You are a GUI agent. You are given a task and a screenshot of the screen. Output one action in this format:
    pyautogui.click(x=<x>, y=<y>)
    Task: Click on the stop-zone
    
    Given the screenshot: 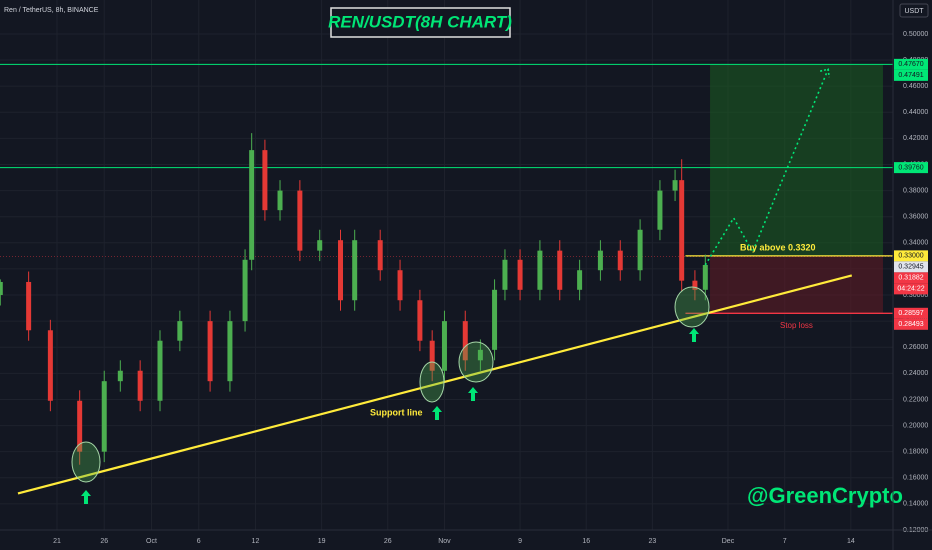 What is the action you would take?
    pyautogui.click(x=796, y=284)
    